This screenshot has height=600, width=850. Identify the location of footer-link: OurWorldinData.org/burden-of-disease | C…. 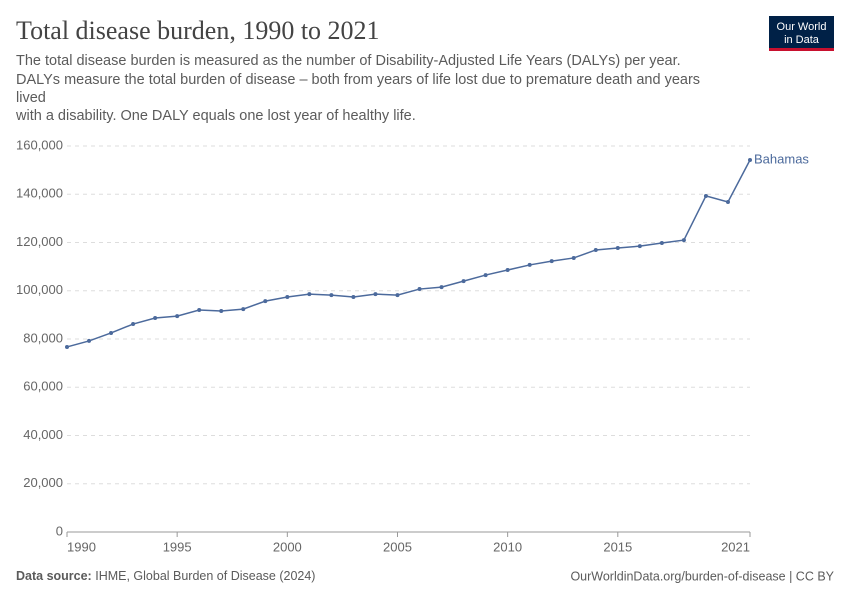
(702, 576).